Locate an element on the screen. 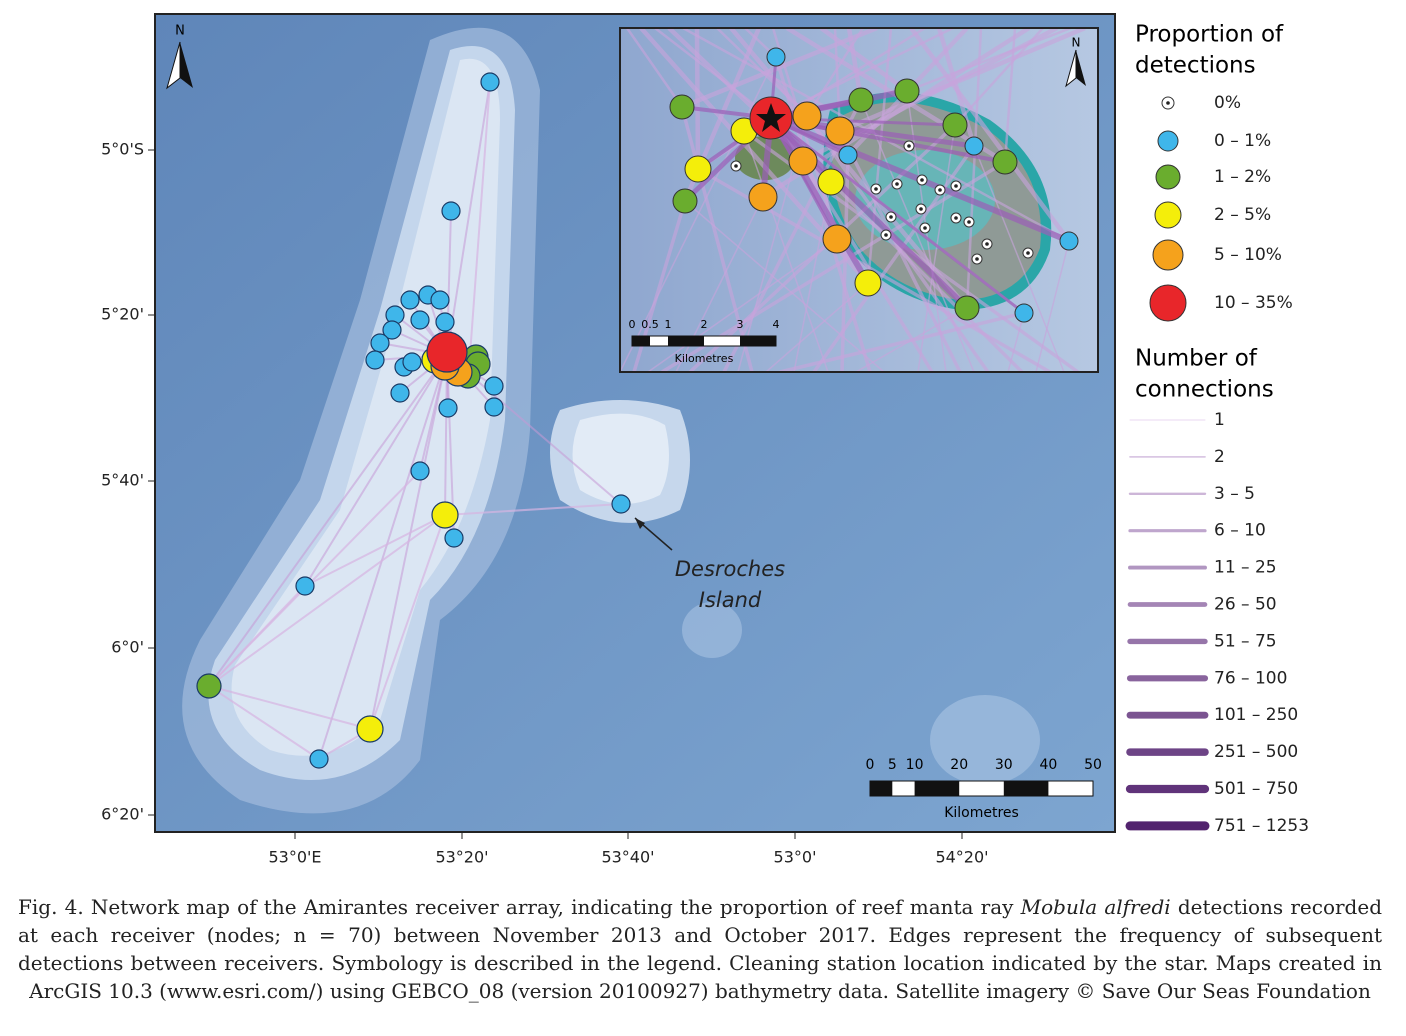 Image resolution: width=1406 pixels, height=1036 pixels. legend-title: Proportion of is located at coordinates (1209, 35).